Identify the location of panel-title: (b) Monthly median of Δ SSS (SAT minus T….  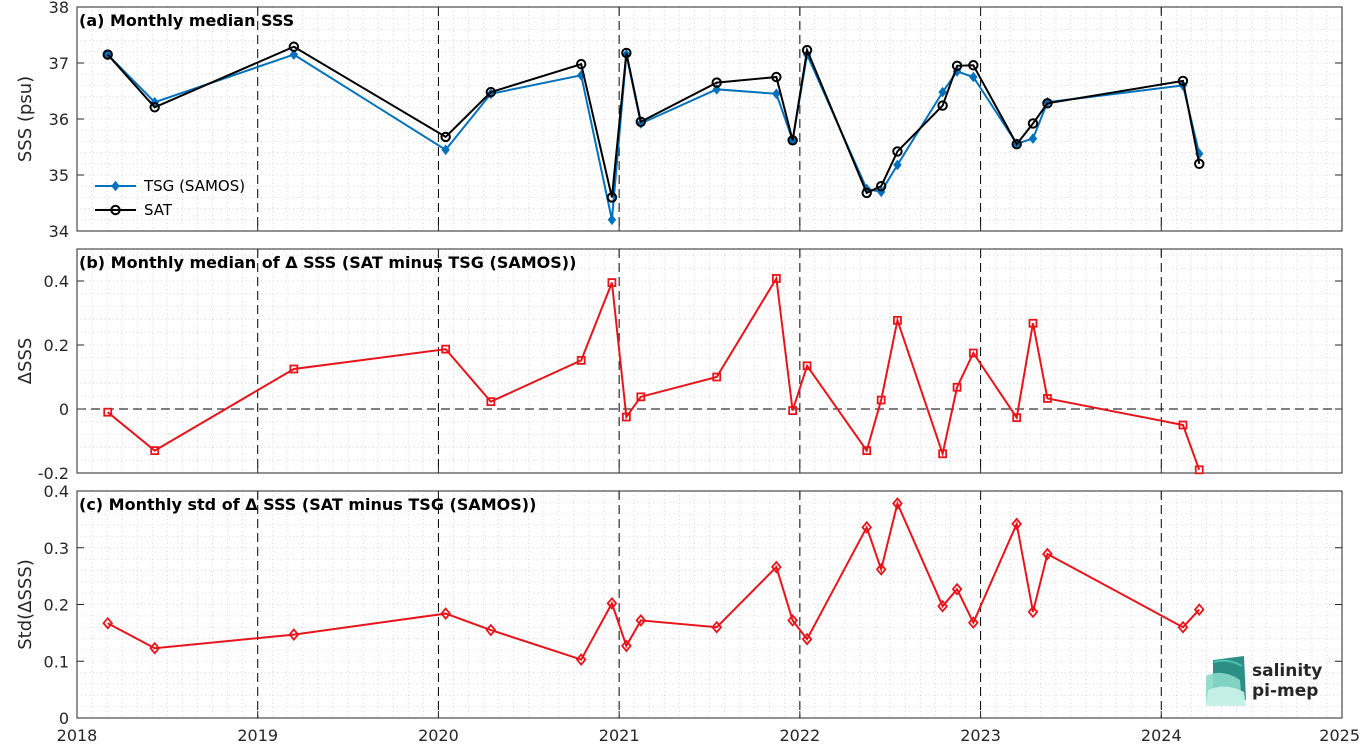
(327, 262).